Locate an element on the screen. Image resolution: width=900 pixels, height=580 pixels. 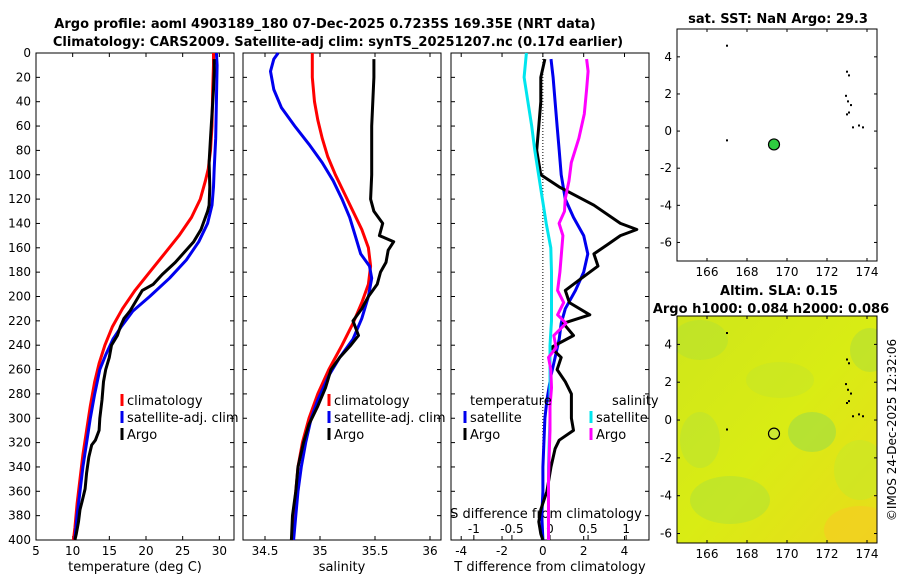
difference-xlabel: T difference from climatology is located at coordinates (549, 567).